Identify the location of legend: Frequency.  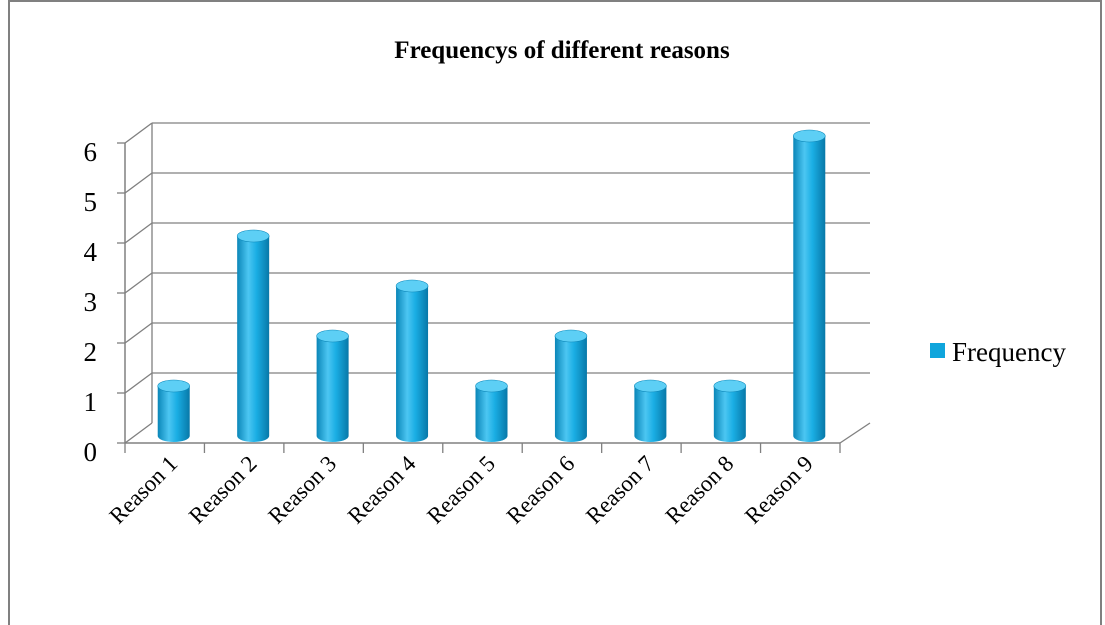
(998, 352).